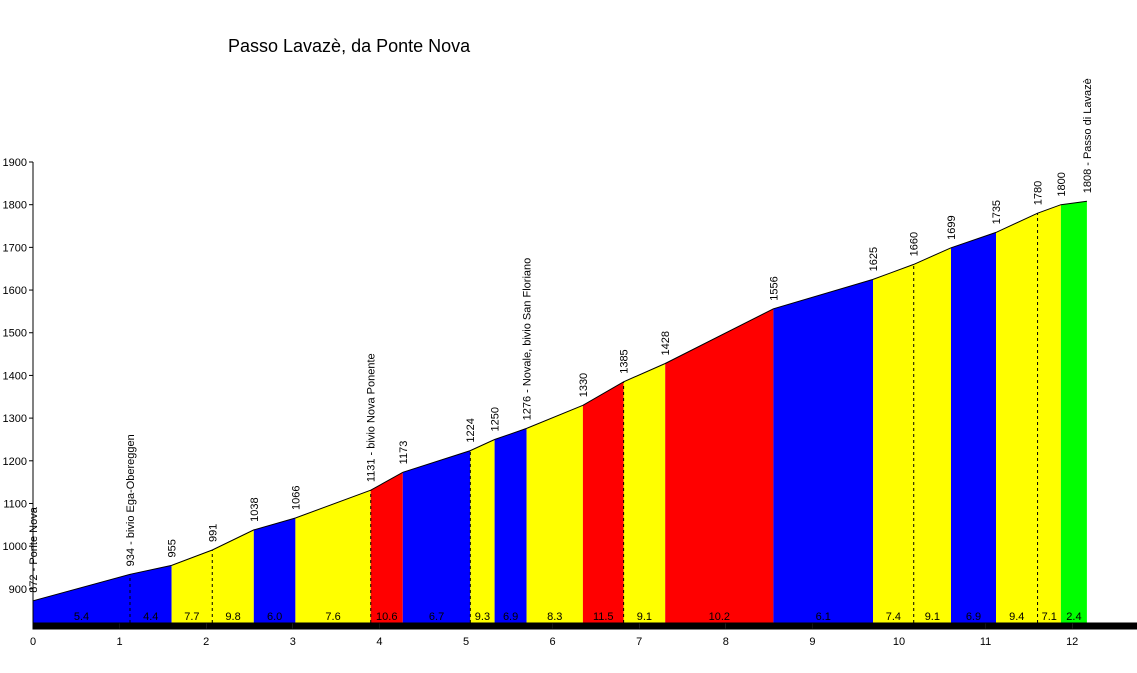  Describe the element at coordinates (33, 642) in the screenshot. I see `x-tick-label-0: 0` at that location.